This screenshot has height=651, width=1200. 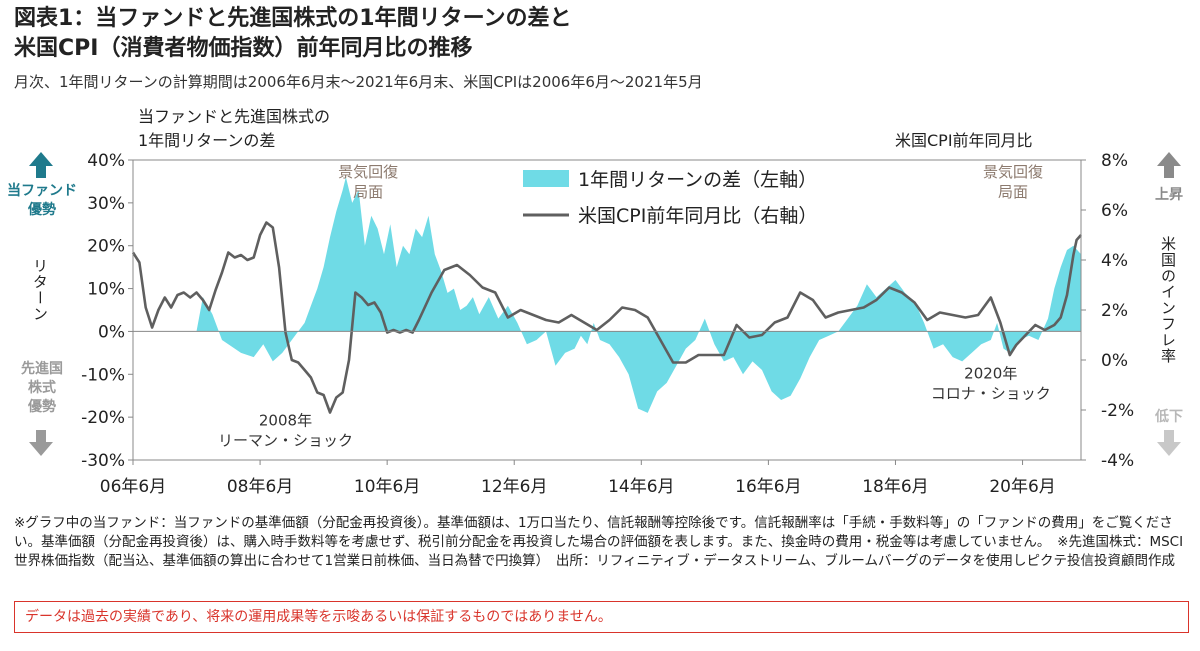 I want to click on left-tick-label: 20%, so click(x=106, y=247).